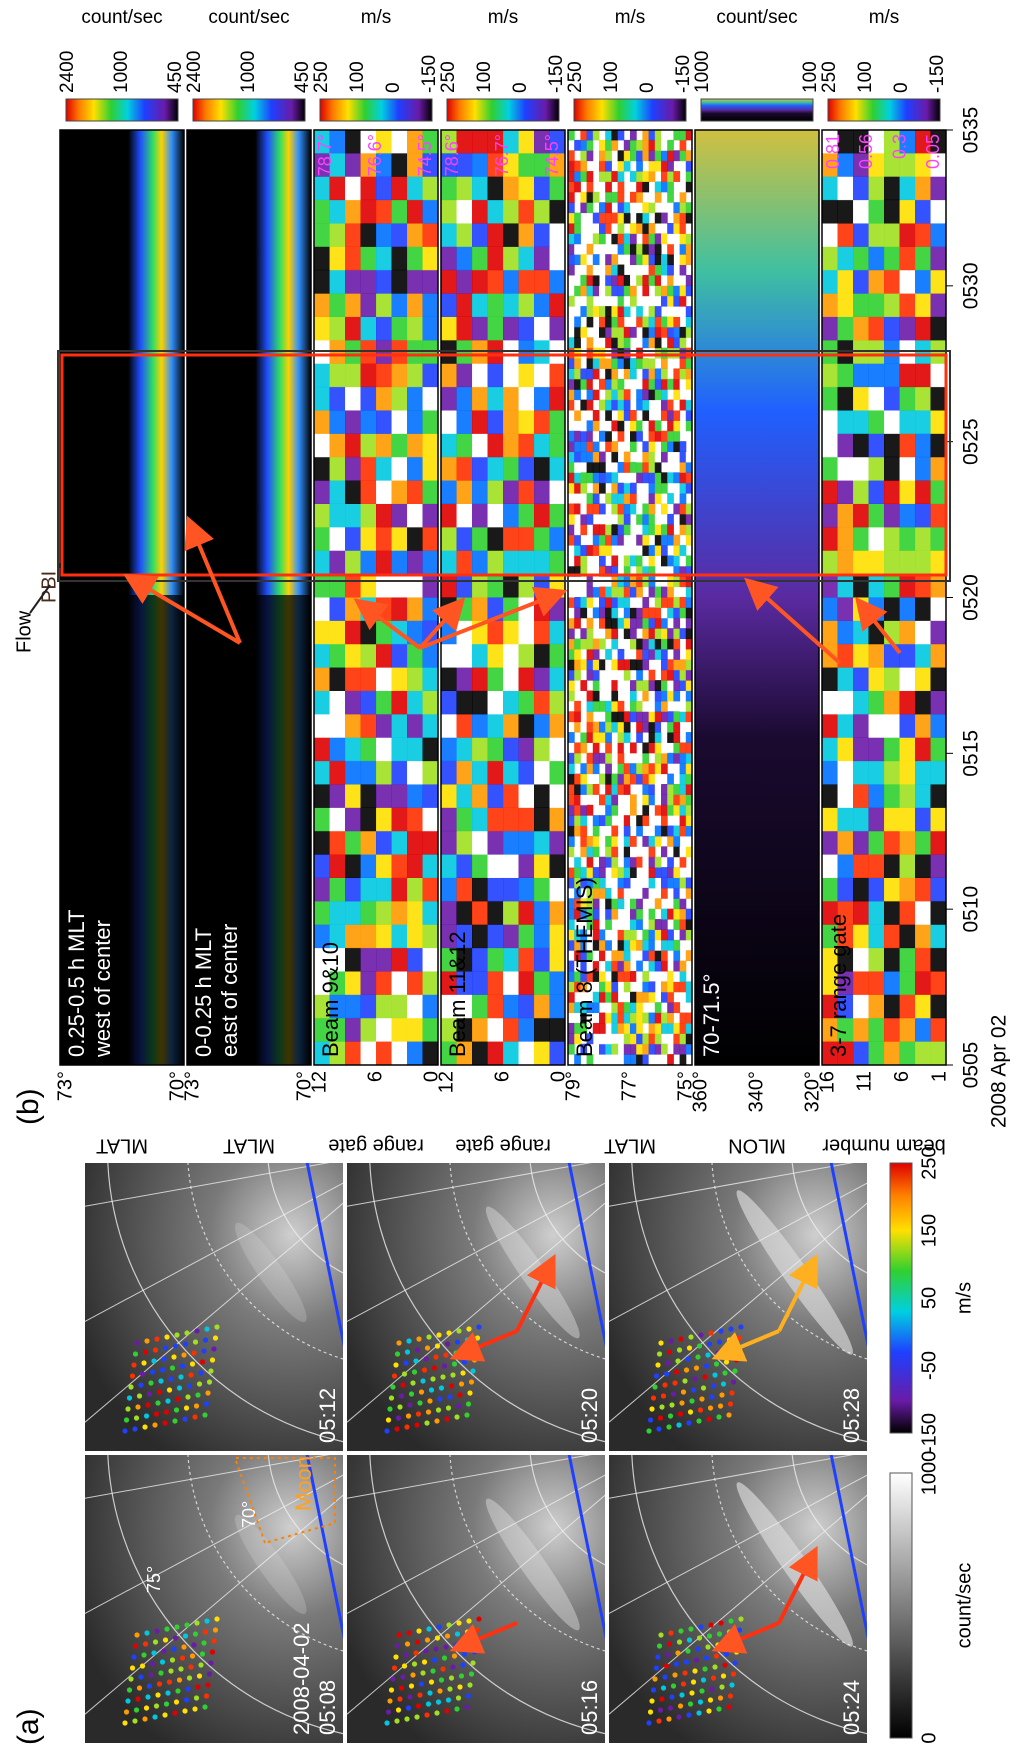 This screenshot has width=1016, height=1753. Describe the element at coordinates (971, 753) in the screenshot. I see `x-tick-label: 0515` at that location.